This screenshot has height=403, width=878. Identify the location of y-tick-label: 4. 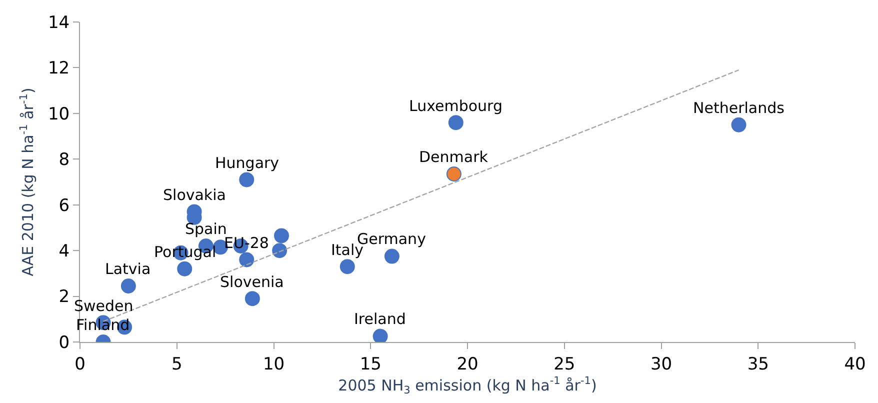
(64, 252).